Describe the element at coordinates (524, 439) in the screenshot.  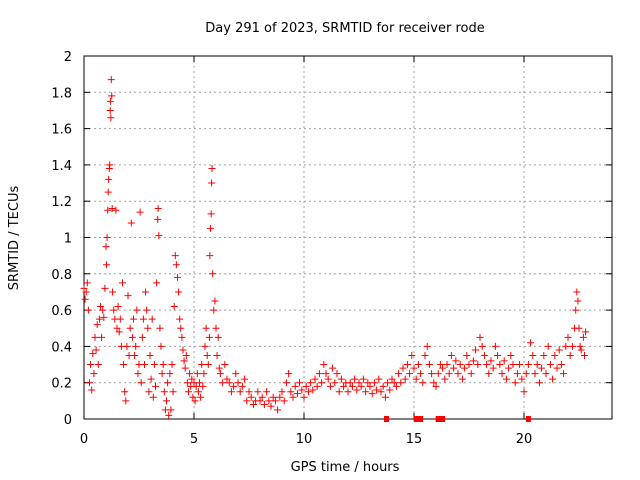
I see `x-tick-label: 20` at that location.